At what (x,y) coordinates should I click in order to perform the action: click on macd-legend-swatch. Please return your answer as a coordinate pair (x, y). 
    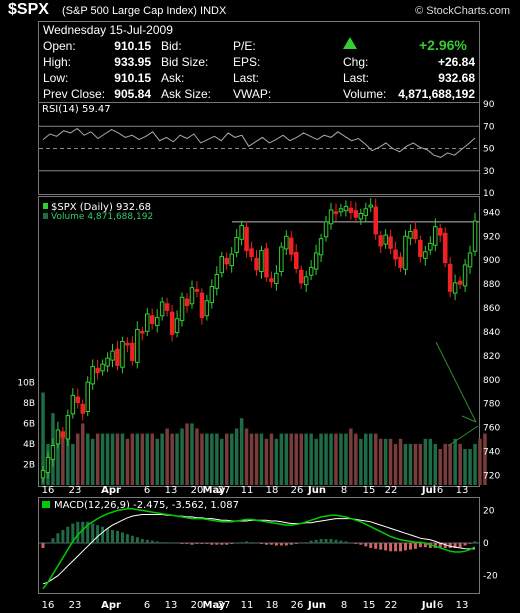
    Looking at the image, I should click on (46, 504).